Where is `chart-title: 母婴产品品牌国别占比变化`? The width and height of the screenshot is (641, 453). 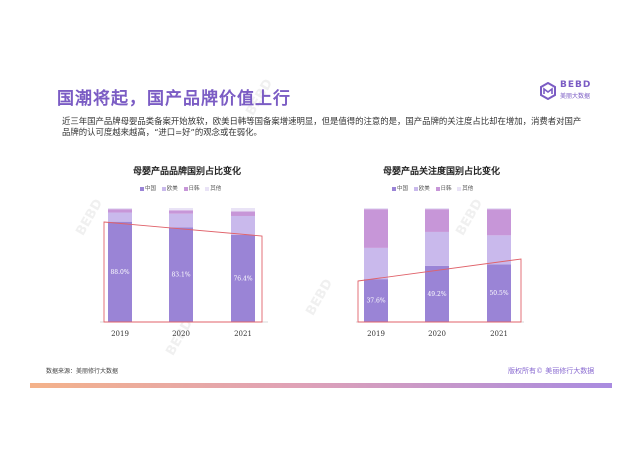
chart-title: 母婴产品品牌国别占比变化 is located at coordinates (187, 172).